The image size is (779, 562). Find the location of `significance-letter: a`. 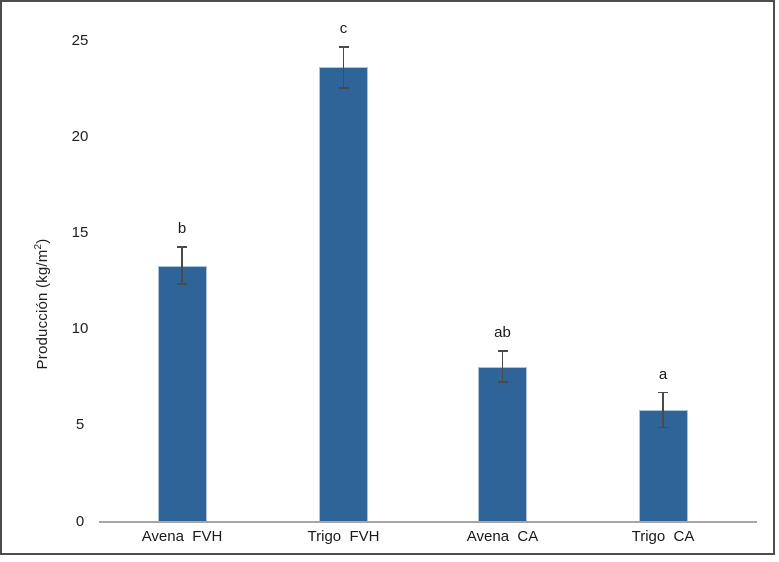

significance-letter: a is located at coordinates (663, 374).